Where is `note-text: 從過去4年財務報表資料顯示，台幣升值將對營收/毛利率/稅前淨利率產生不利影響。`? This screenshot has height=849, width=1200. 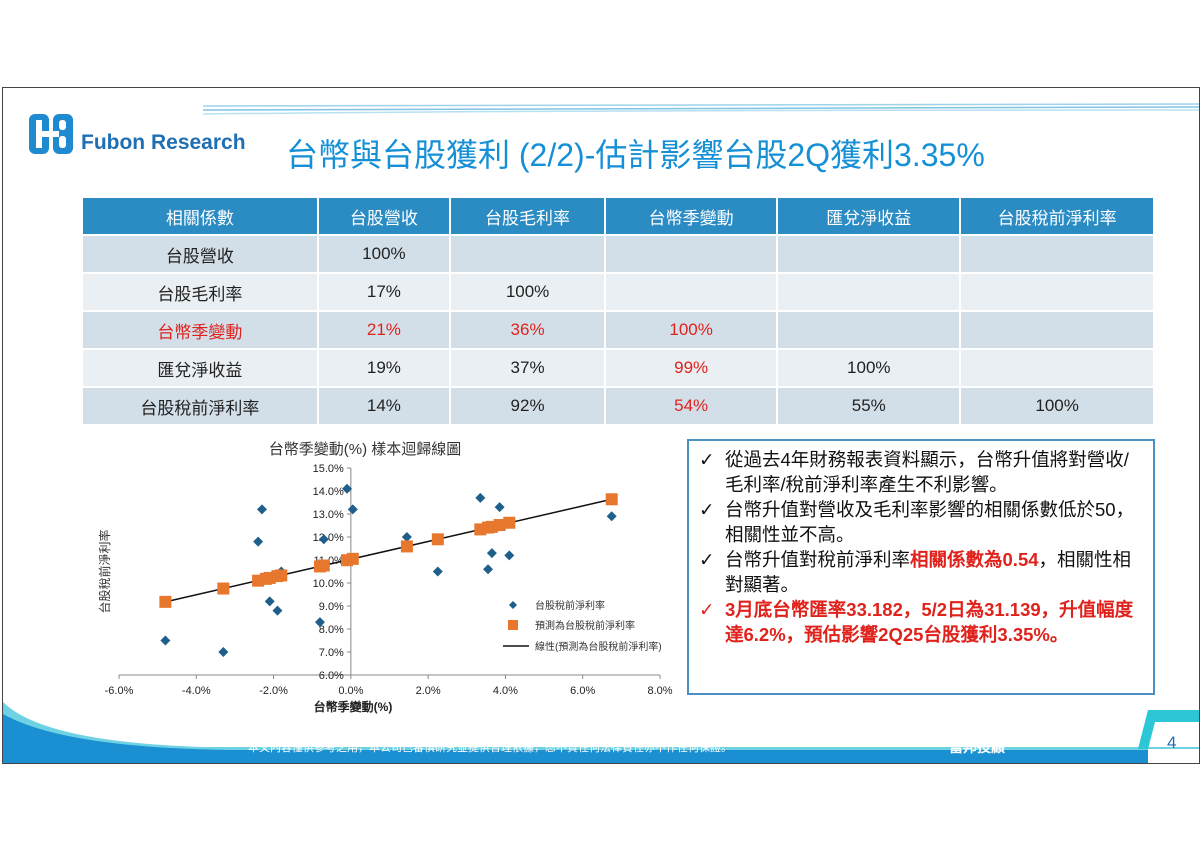 note-text: 從過去4年財務報表資料顯示，台幣升值將對營收/毛利率/稅前淨利率產生不利影響。 is located at coordinates (927, 472).